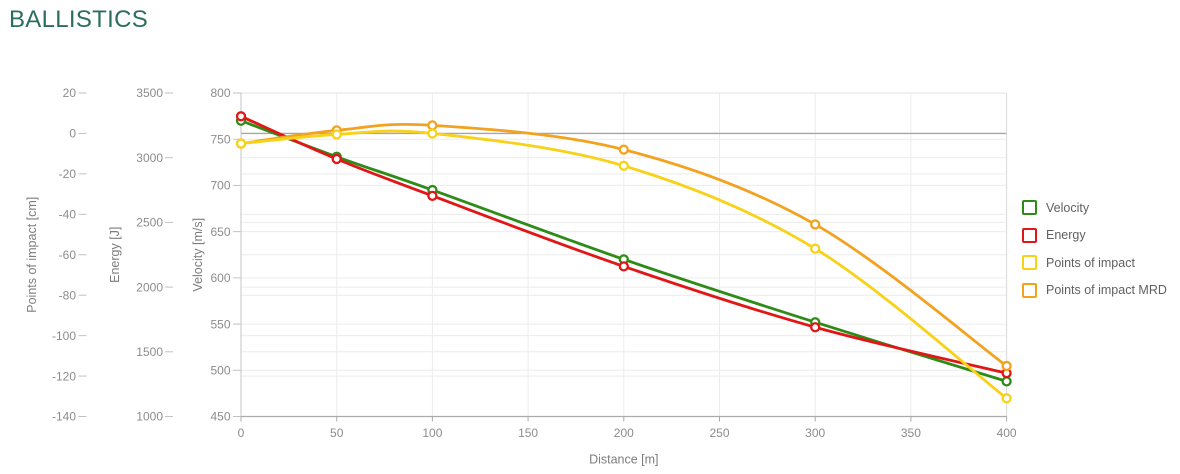 This screenshot has height=474, width=1180. What do you see at coordinates (1029, 290) in the screenshot?
I see `points-of-impact-mrd-swatch-icon` at bounding box center [1029, 290].